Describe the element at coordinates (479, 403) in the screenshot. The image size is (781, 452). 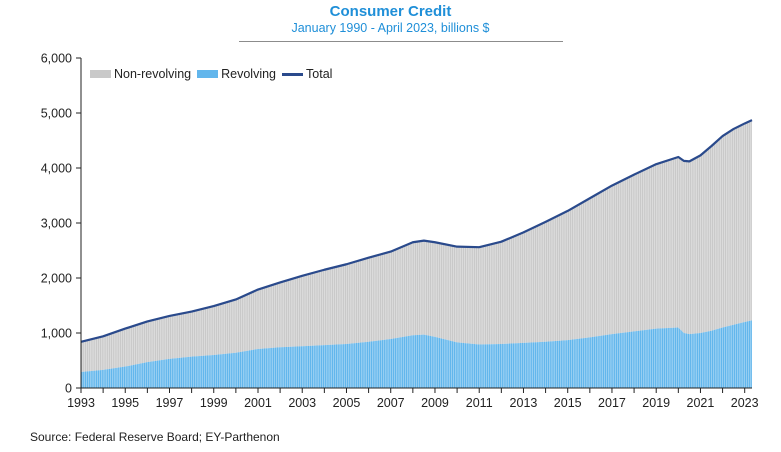
I see `x-tick-label: 2011` at that location.